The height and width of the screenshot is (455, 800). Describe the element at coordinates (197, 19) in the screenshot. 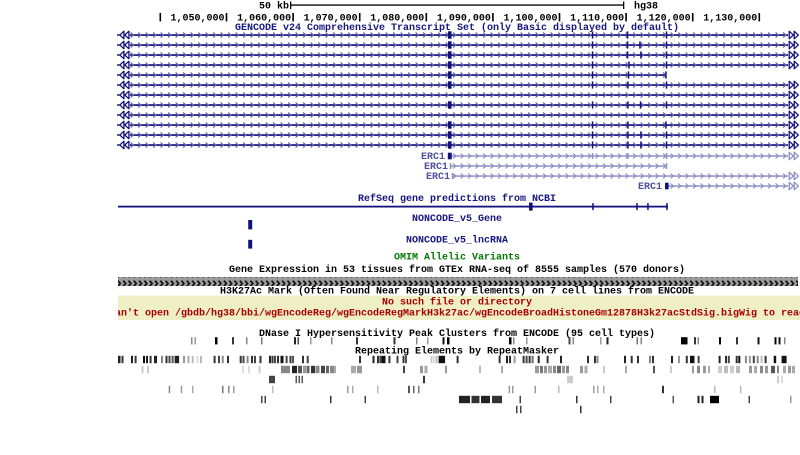

I see `svg-text: 1,050,000` at that location.